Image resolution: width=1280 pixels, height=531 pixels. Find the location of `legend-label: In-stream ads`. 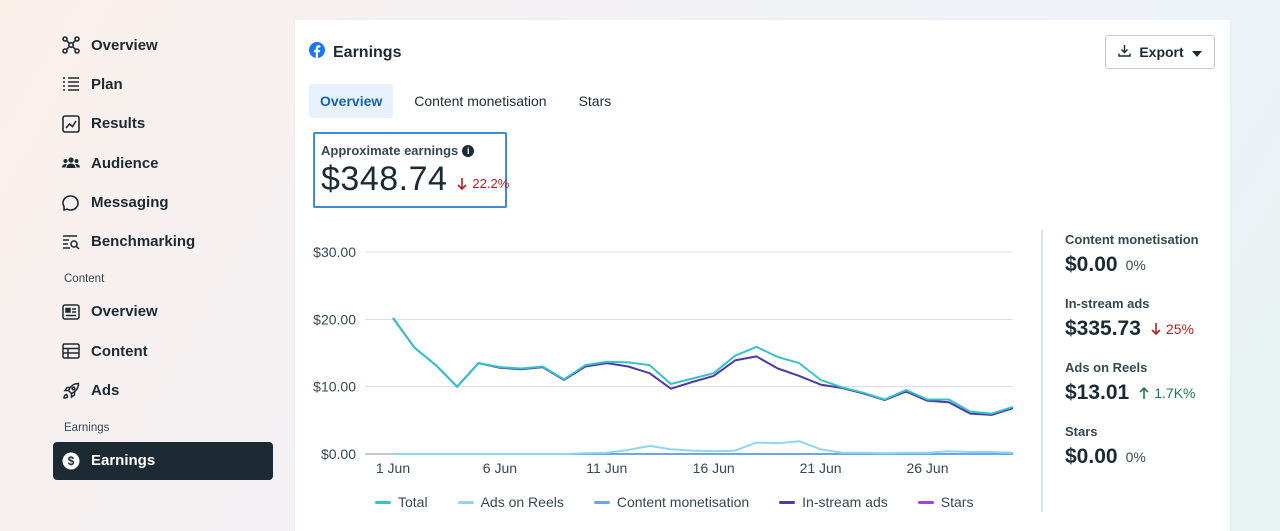

legend-label: In-stream ads is located at coordinates (845, 502).